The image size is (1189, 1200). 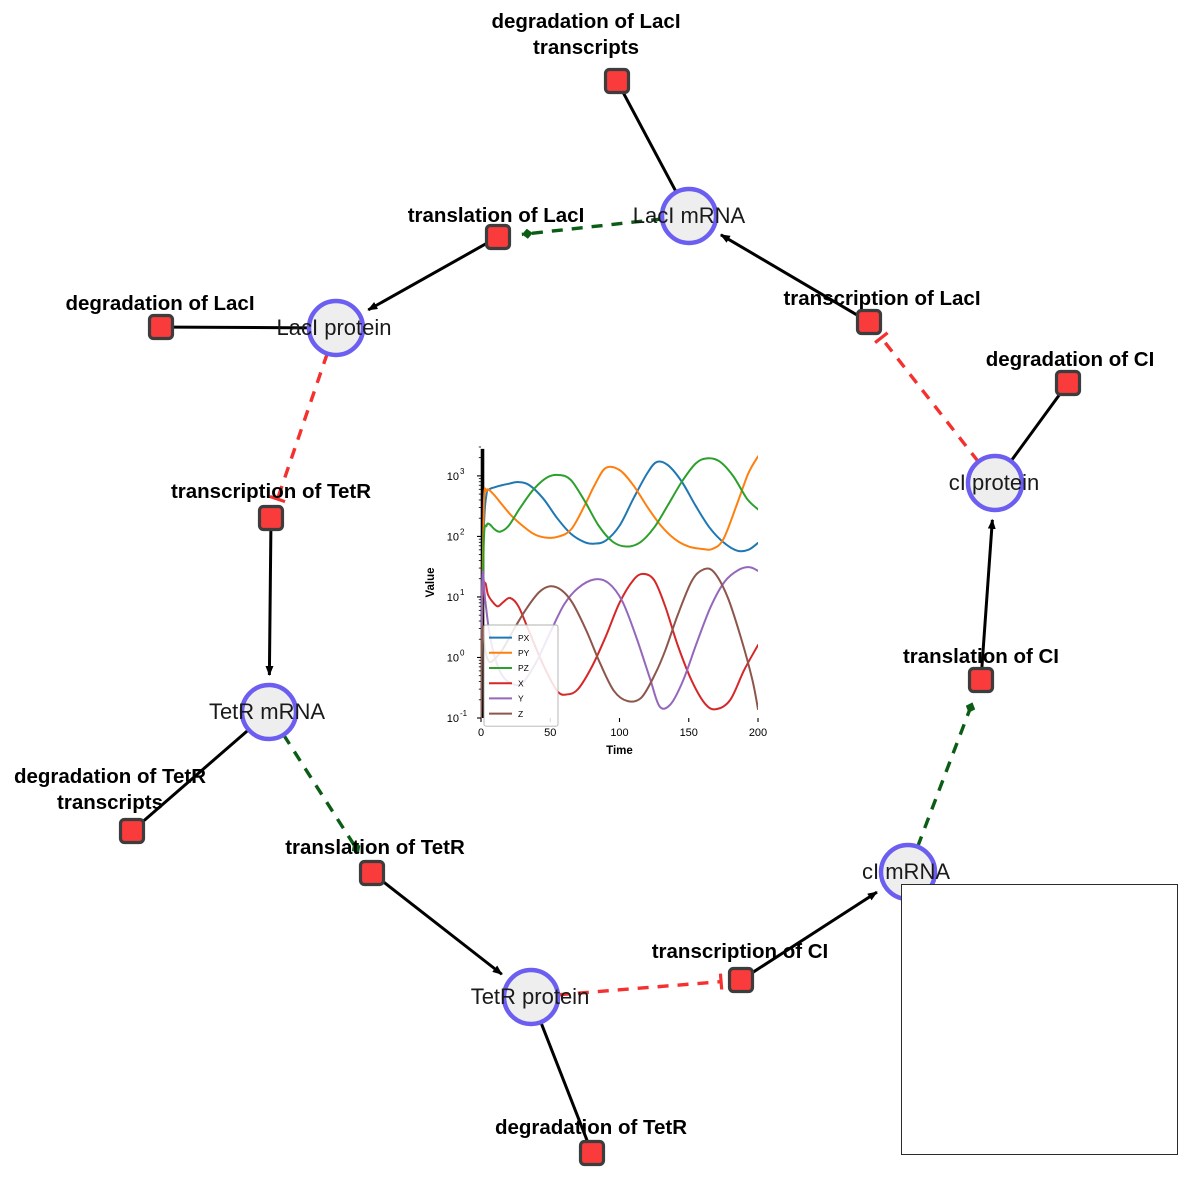 I want to click on species-node-laci_mrna, so click(x=689, y=216).